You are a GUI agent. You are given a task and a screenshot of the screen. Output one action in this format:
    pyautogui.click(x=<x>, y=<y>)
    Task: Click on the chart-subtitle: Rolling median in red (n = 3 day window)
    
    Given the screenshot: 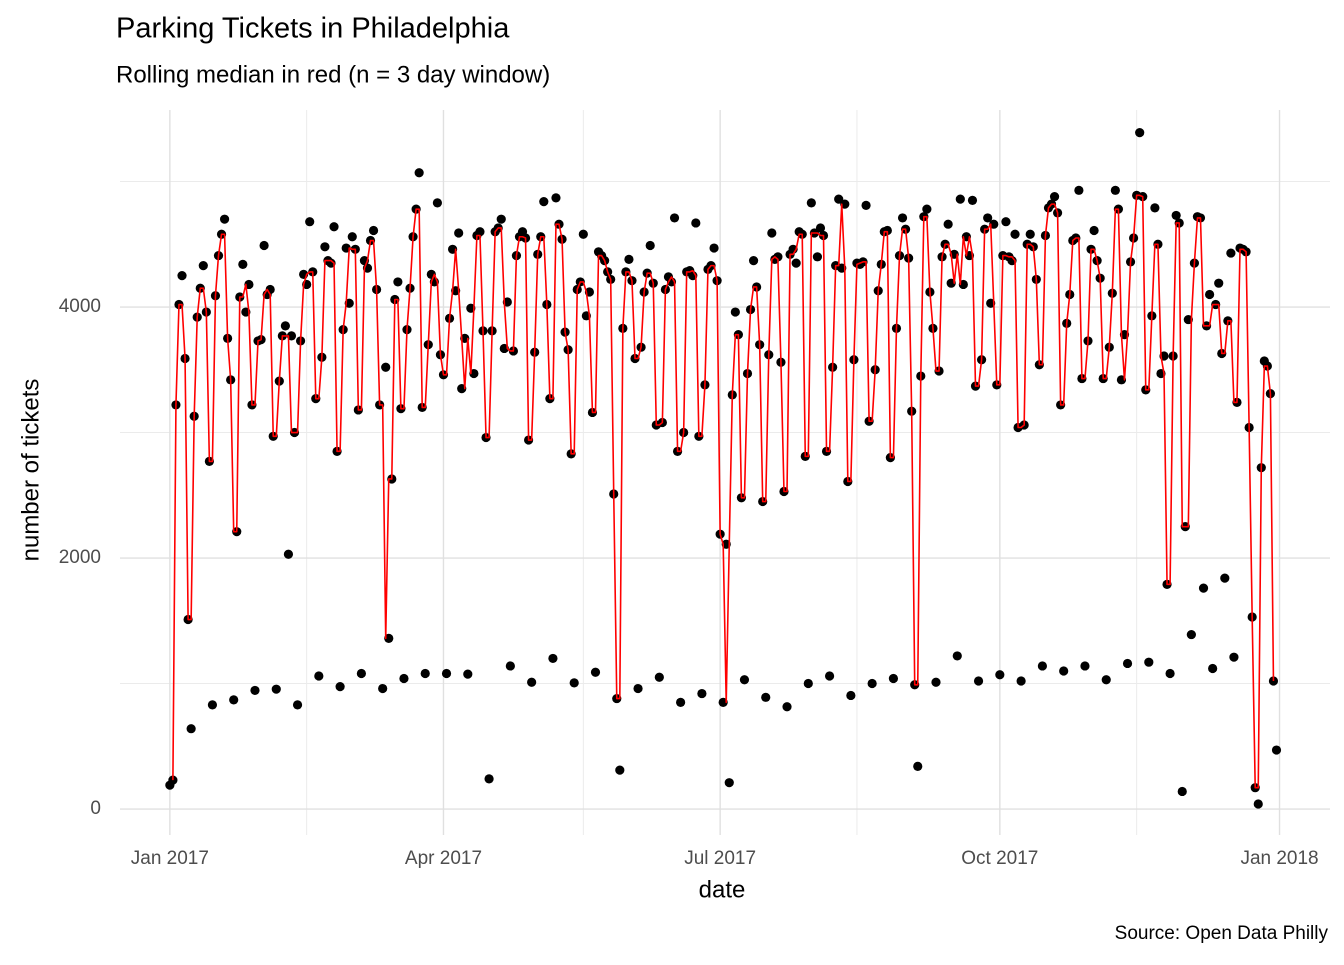 What is the action you would take?
    pyautogui.click(x=333, y=74)
    